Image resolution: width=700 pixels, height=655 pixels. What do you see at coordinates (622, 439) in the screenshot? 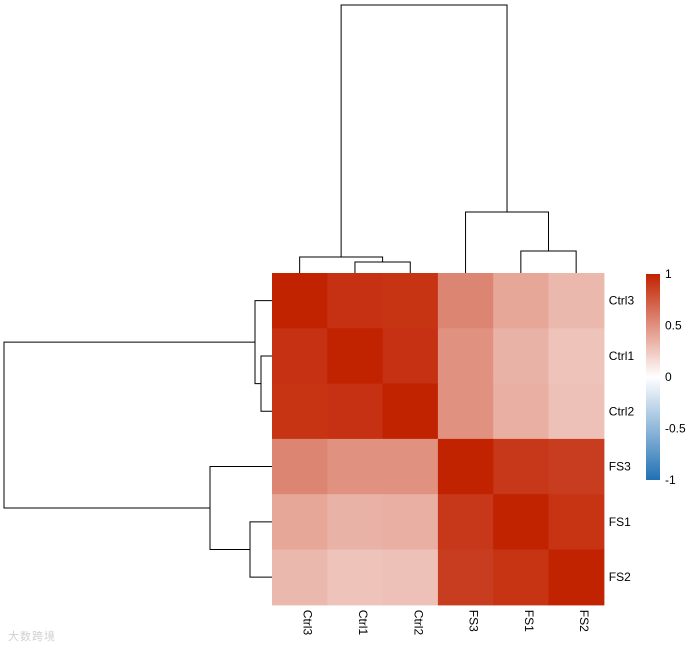
I see `row-labels: Ctrl3 Ctrl1 Ctrl2 FS3 FS1 FS2` at bounding box center [622, 439].